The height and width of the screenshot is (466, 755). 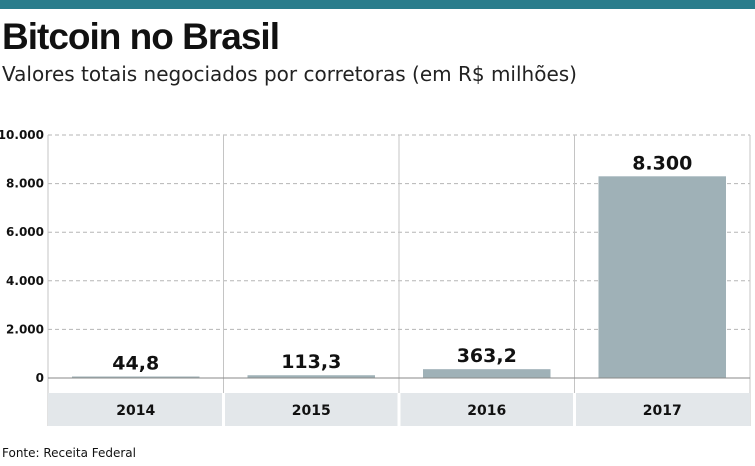 I want to click on chart-title: Bitcoin no Brasil, so click(x=141, y=36).